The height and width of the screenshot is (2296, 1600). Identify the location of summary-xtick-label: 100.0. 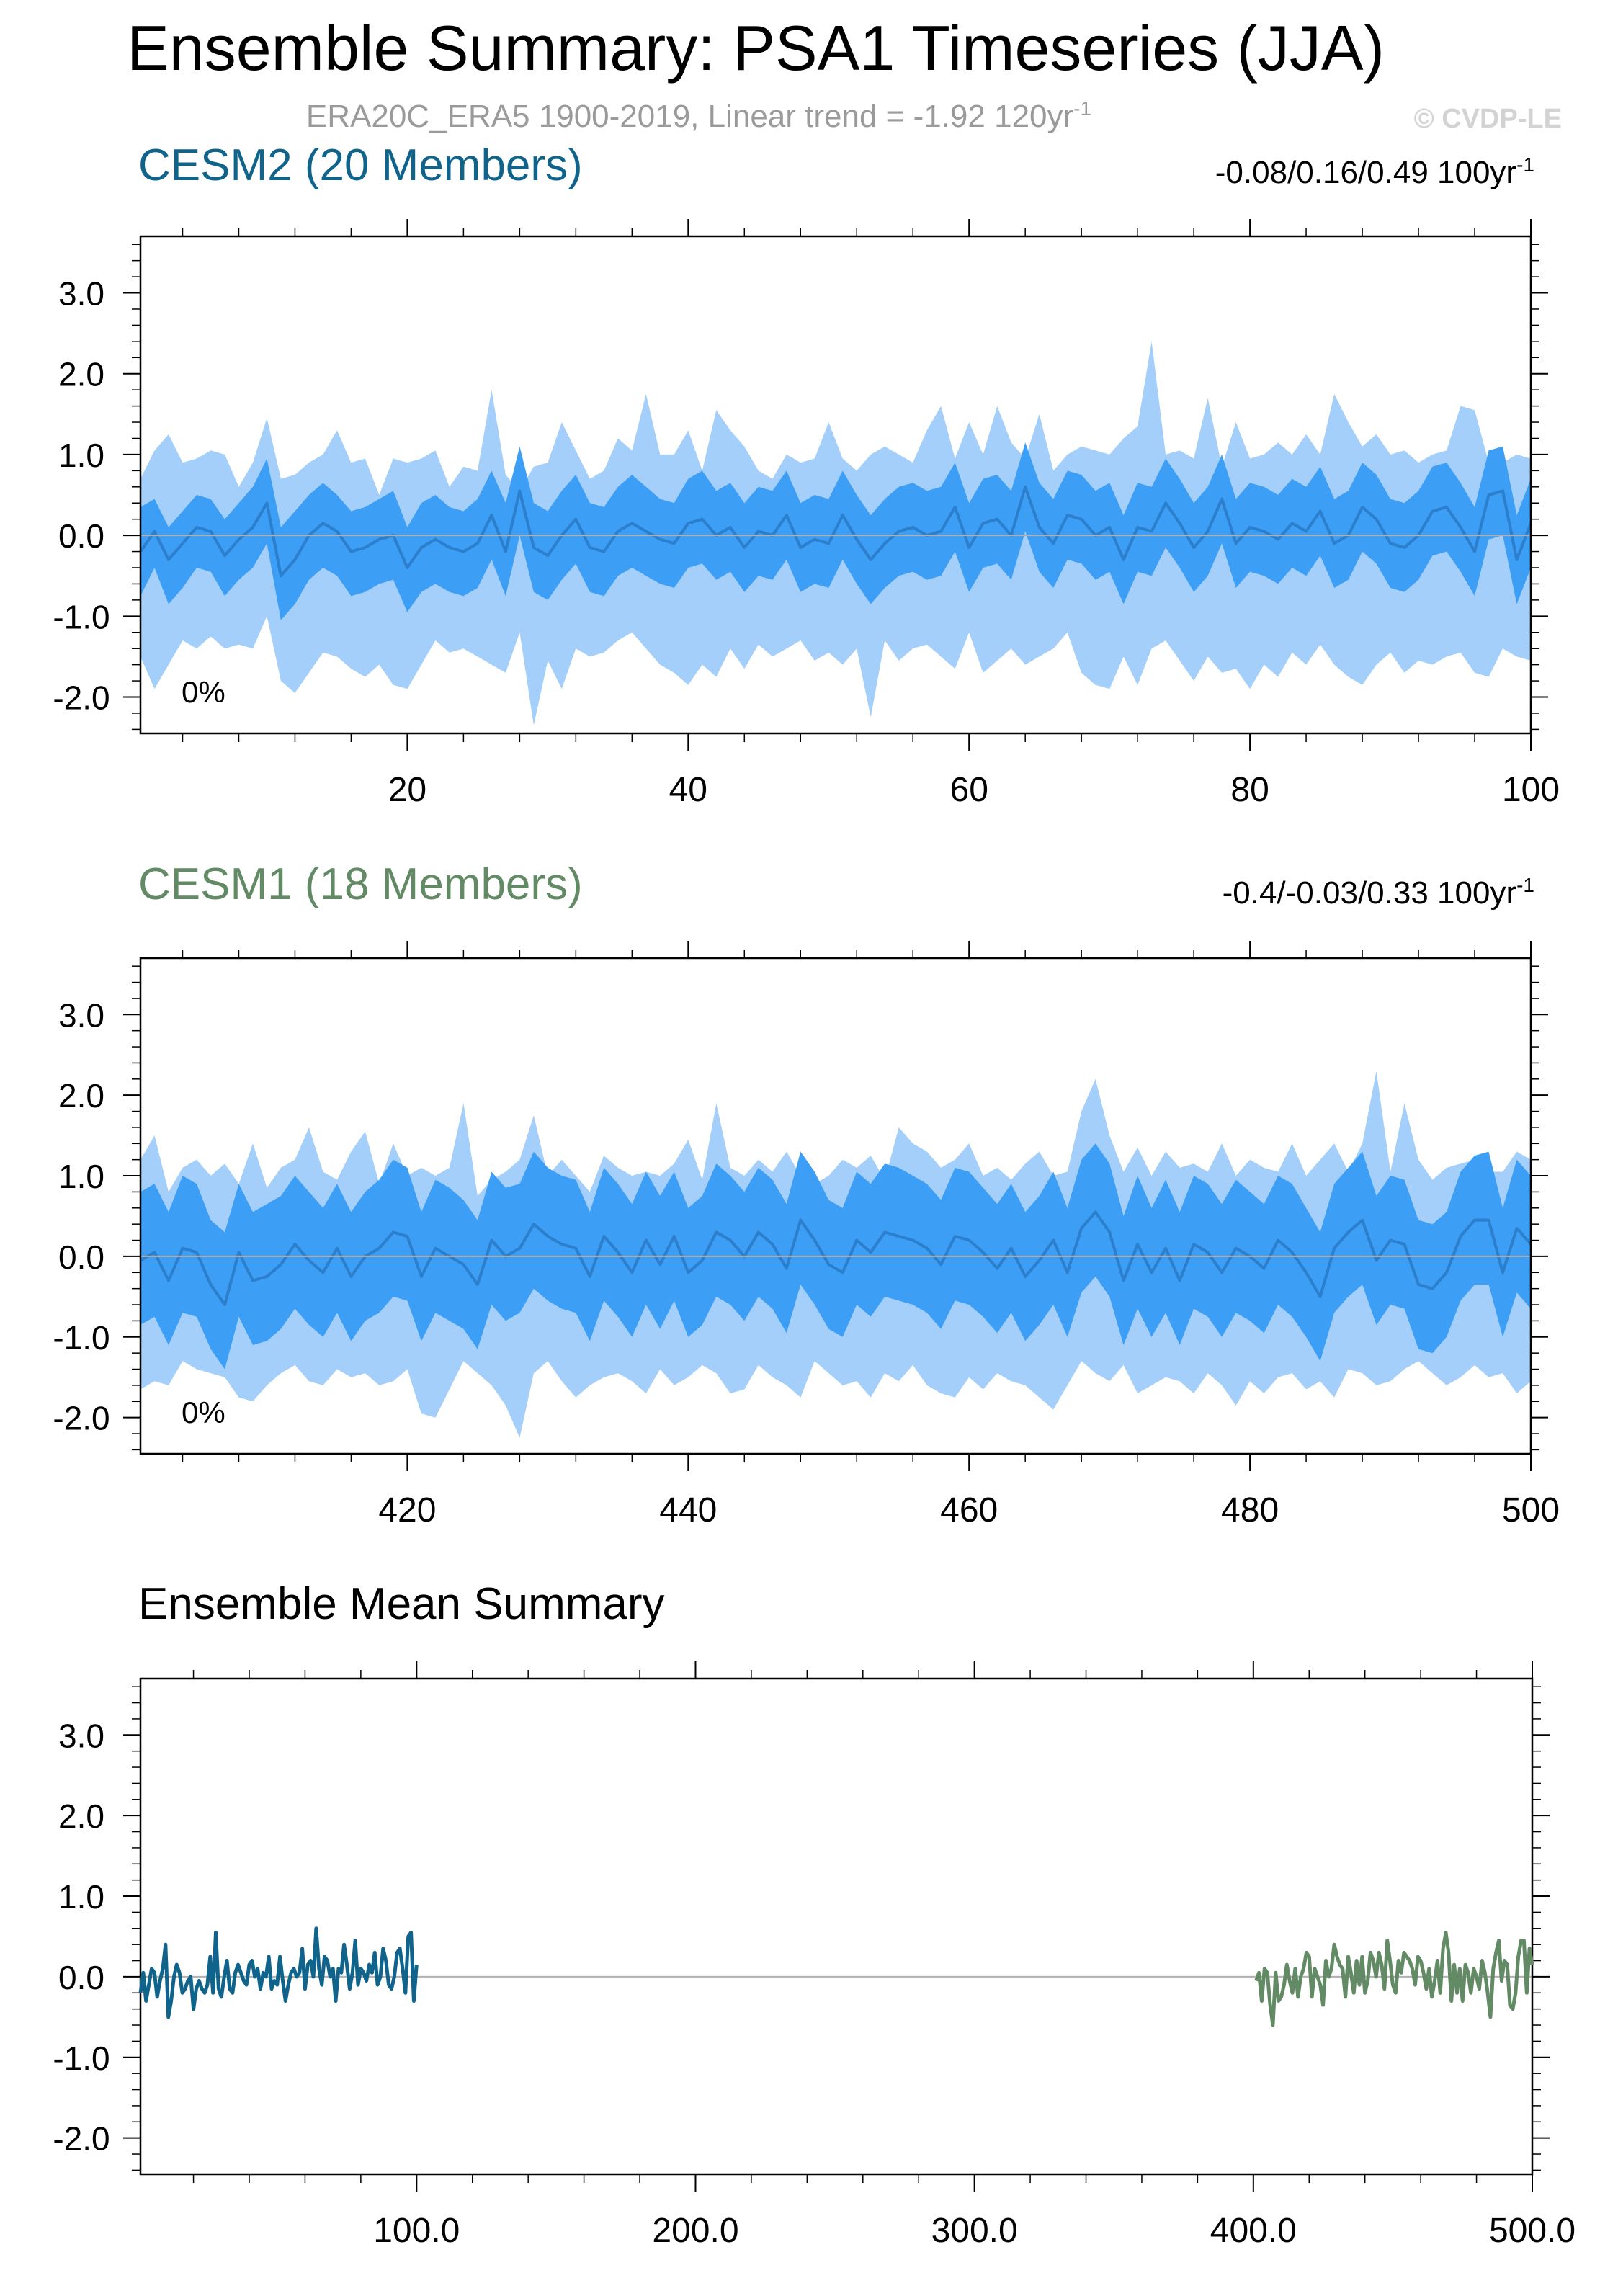
(417, 2231).